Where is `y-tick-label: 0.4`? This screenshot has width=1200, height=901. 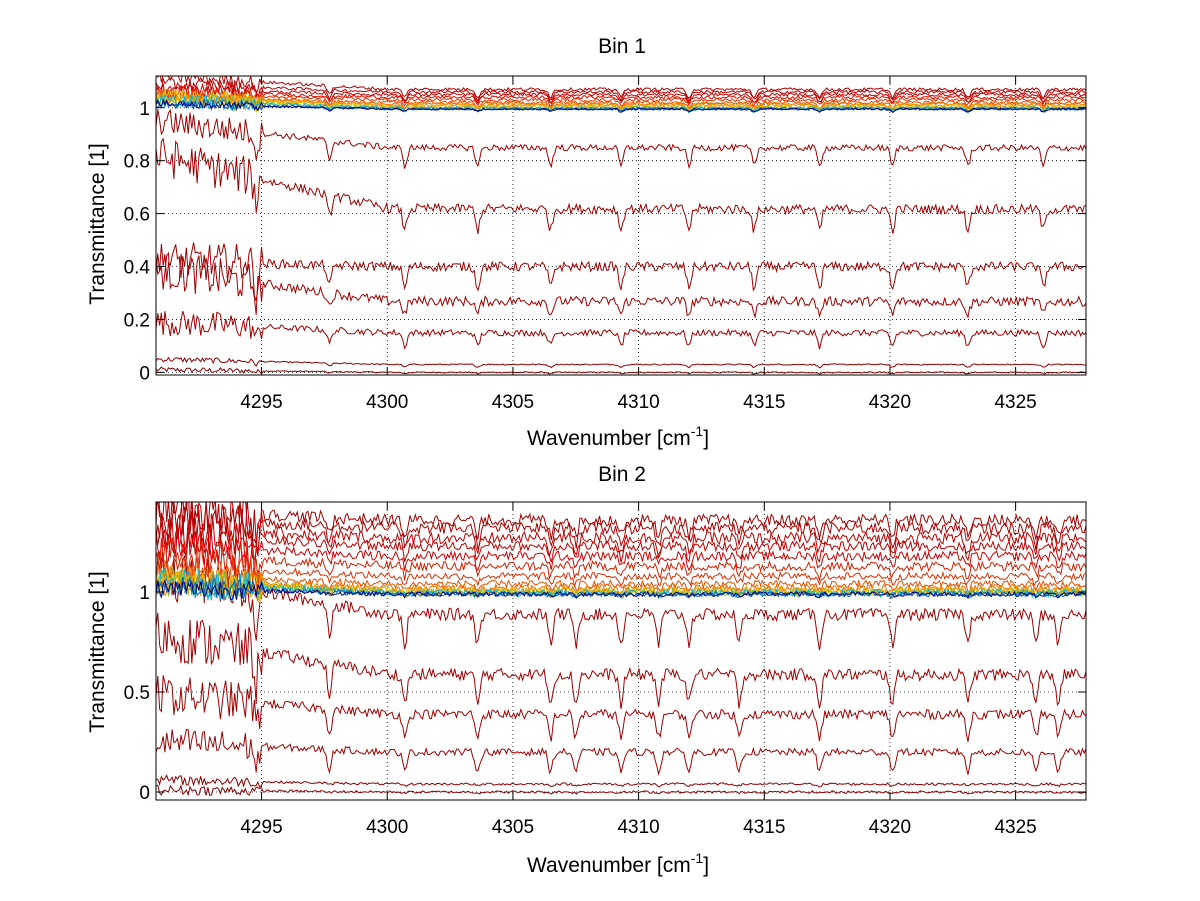
y-tick-label: 0.4 is located at coordinates (137, 268).